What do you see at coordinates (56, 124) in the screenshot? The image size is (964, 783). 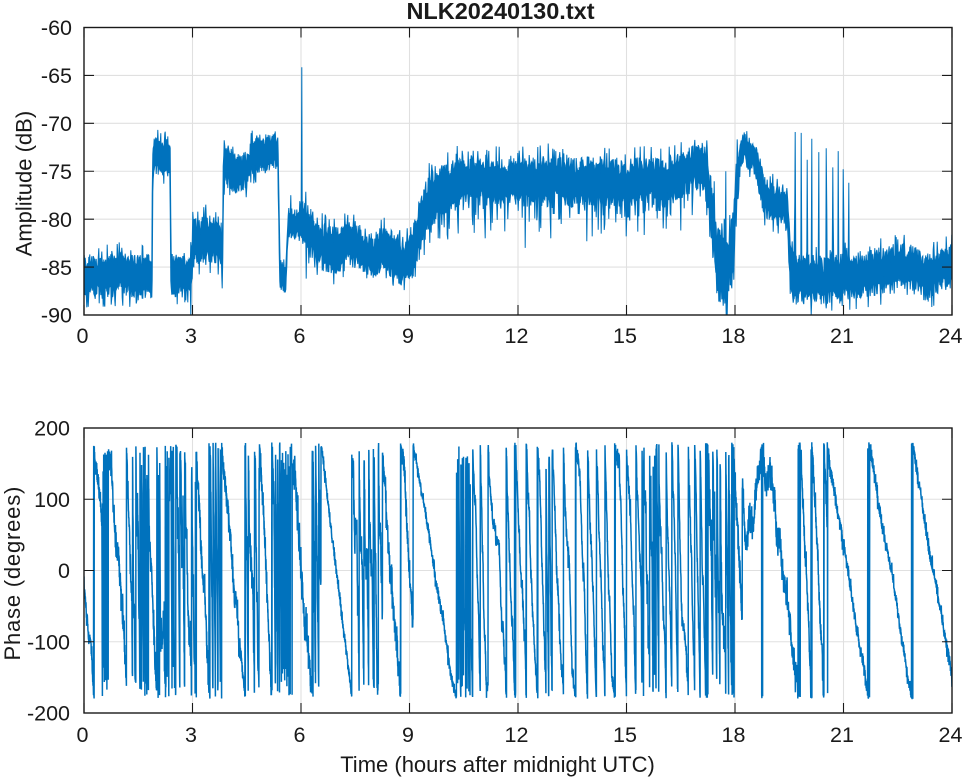 I see `svg-text: -70` at bounding box center [56, 124].